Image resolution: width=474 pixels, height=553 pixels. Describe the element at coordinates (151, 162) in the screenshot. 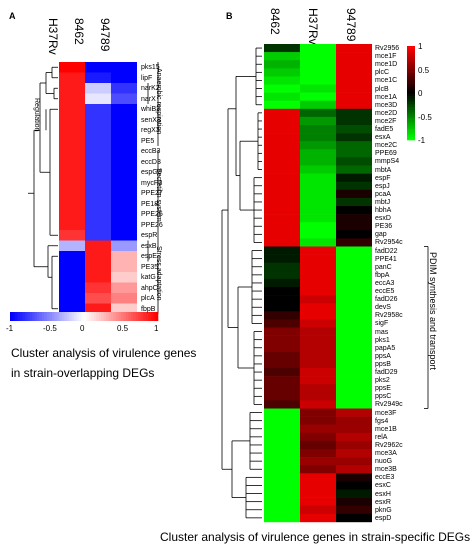

I see `gene-label: eccD3` at that location.